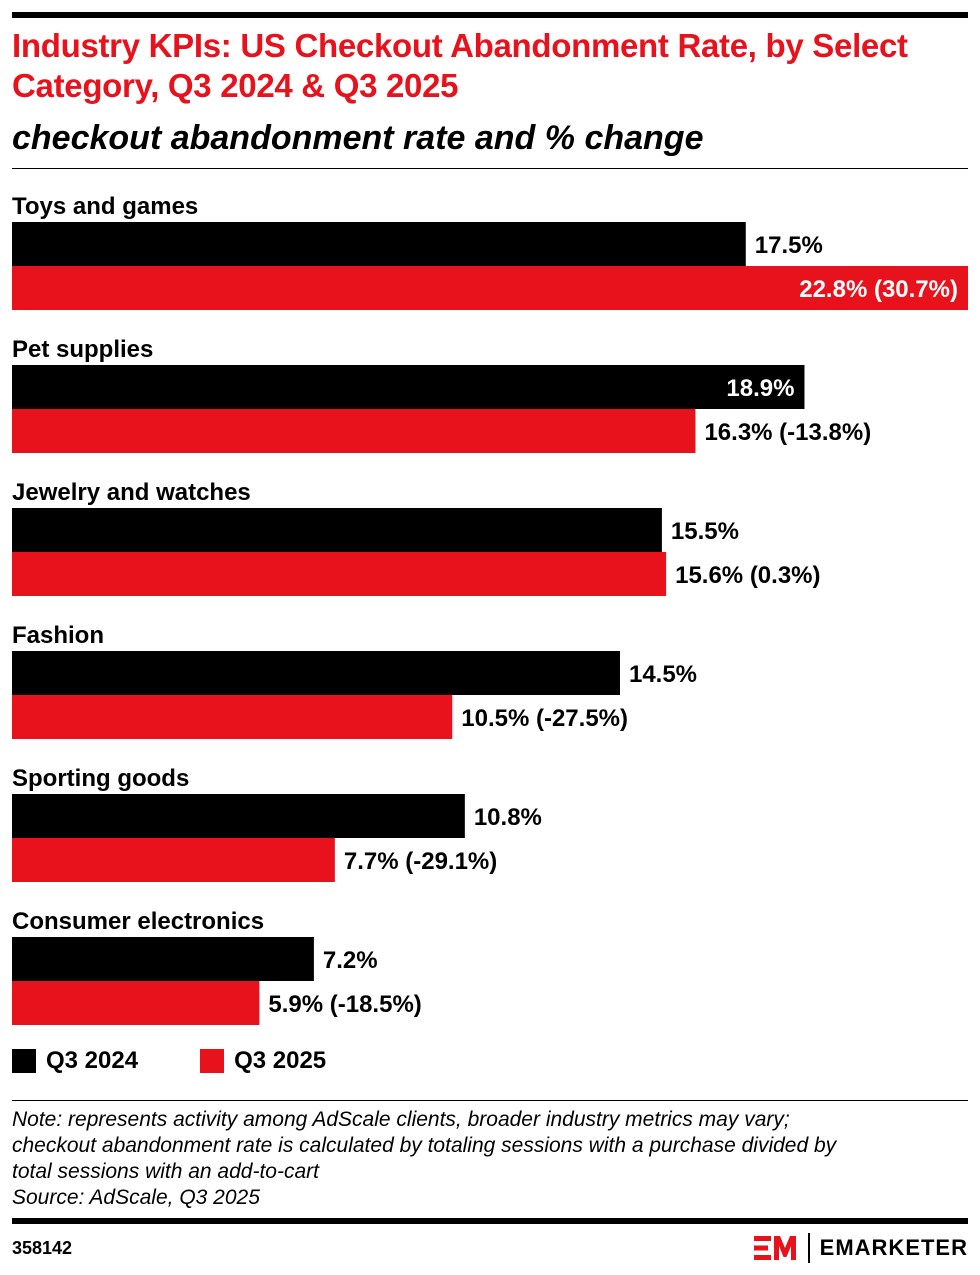  Describe the element at coordinates (420, 861) in the screenshot. I see `data-label-sporting-goods-q3-2025: 7.7% (-29.1%)` at that location.